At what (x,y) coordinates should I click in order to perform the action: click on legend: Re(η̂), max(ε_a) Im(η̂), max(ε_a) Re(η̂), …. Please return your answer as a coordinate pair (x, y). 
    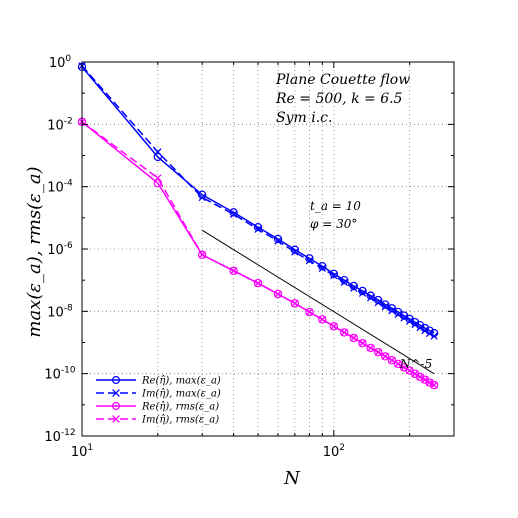
    Looking at the image, I should click on (158, 401).